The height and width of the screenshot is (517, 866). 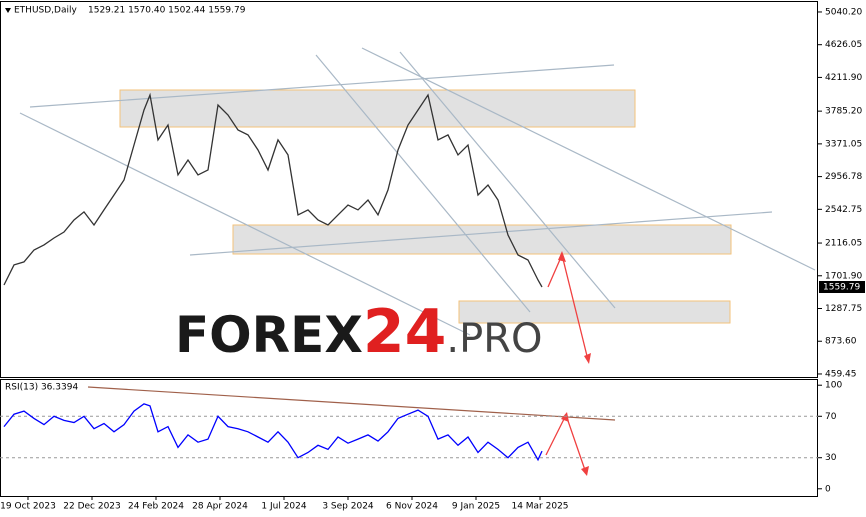 I want to click on y-tick-label: 3371.05, so click(x=843, y=144).